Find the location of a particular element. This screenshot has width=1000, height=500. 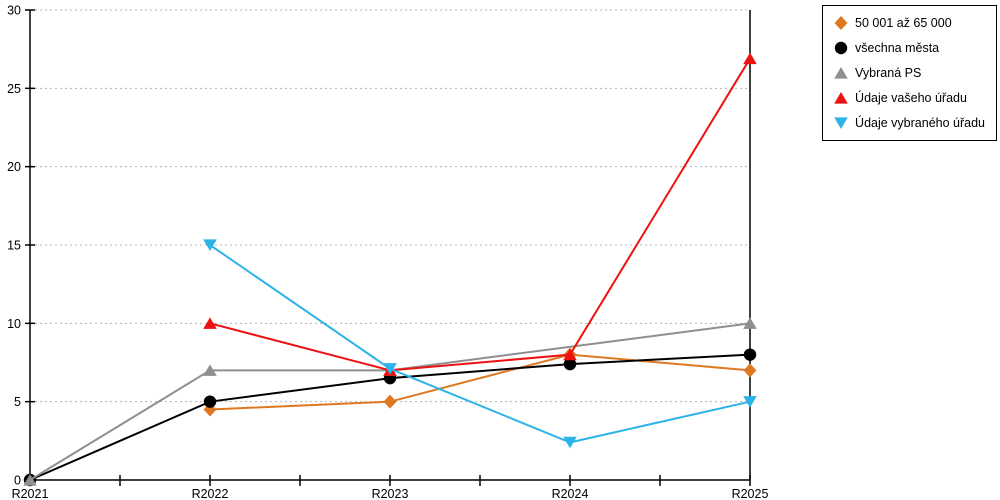

legend-label: 50 001 až 65 000 is located at coordinates (903, 23).